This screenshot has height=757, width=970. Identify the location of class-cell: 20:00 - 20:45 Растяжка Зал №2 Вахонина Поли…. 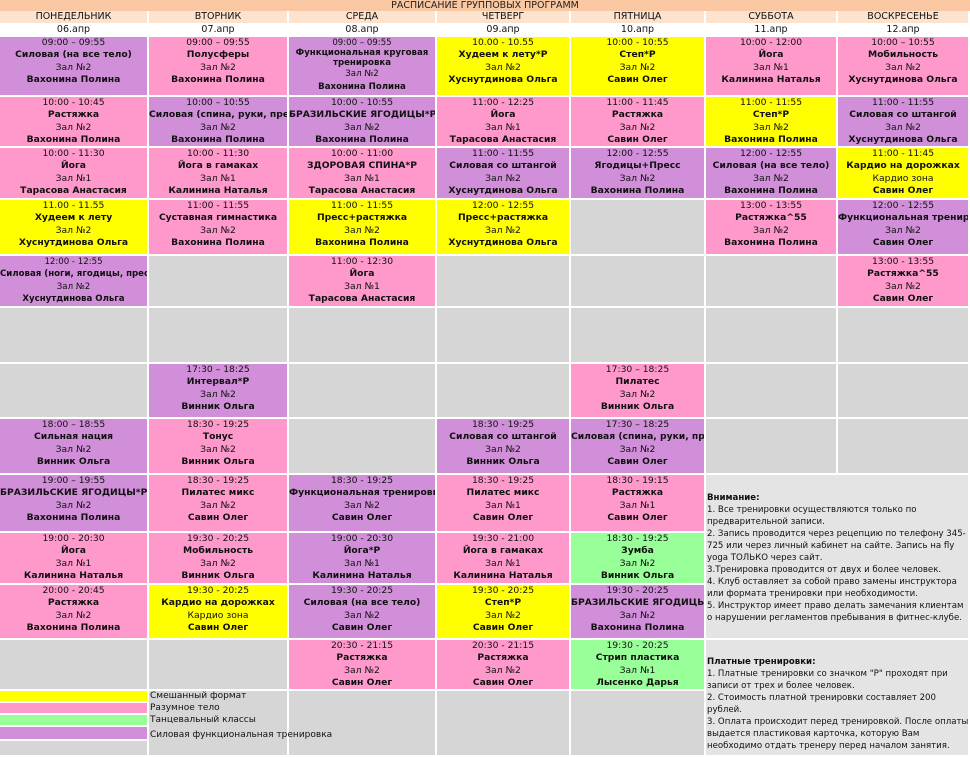
(74, 612).